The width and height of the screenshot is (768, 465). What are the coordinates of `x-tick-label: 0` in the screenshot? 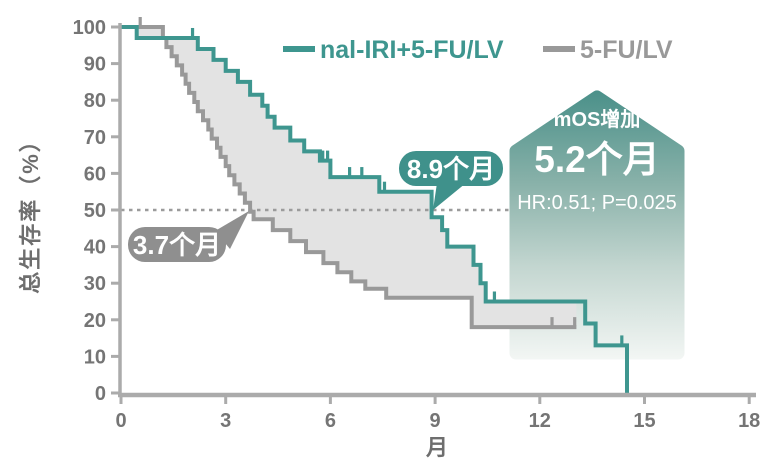 It's located at (120, 421).